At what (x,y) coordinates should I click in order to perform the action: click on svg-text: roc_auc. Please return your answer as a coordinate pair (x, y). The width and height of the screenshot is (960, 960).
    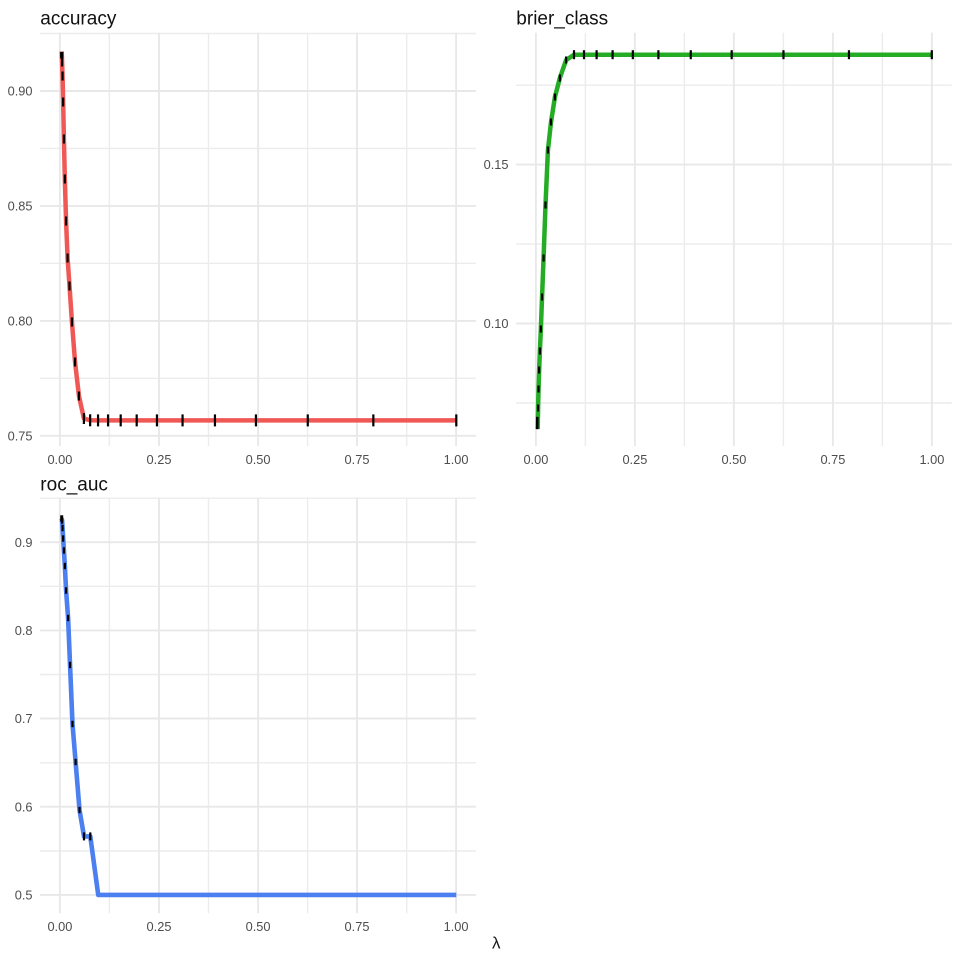
    Looking at the image, I should click on (74, 485).